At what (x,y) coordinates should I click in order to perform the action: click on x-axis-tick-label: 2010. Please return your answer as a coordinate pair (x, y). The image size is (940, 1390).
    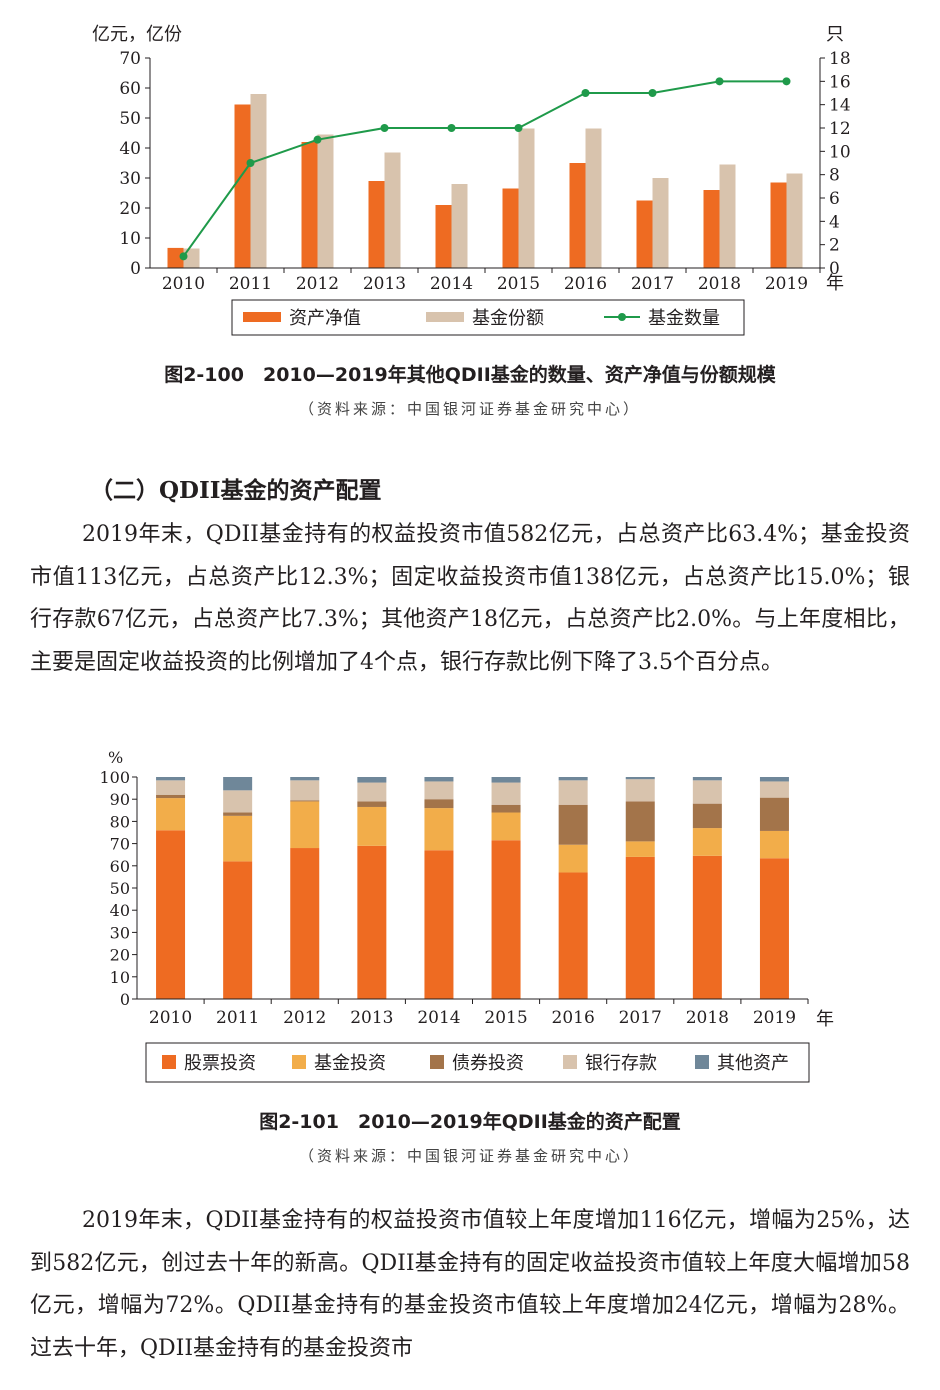
    Looking at the image, I should click on (170, 1018).